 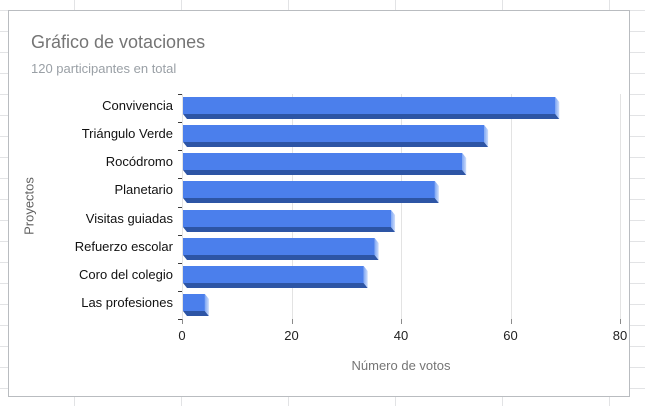 What do you see at coordinates (127, 134) in the screenshot?
I see `category-label: Triángulo Verde` at bounding box center [127, 134].